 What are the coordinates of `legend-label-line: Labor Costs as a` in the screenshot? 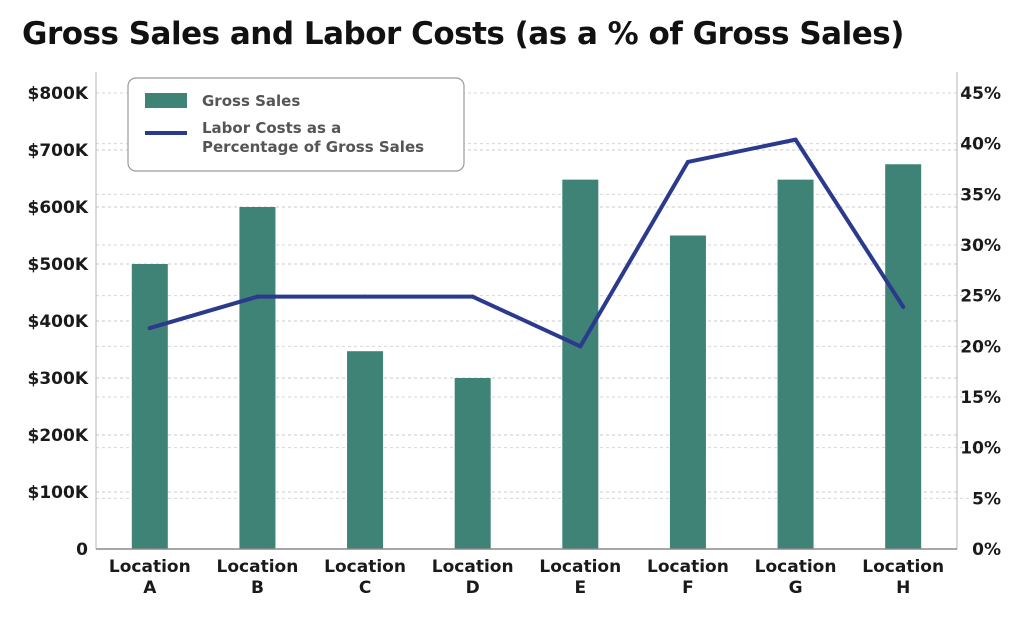 It's located at (271, 128).